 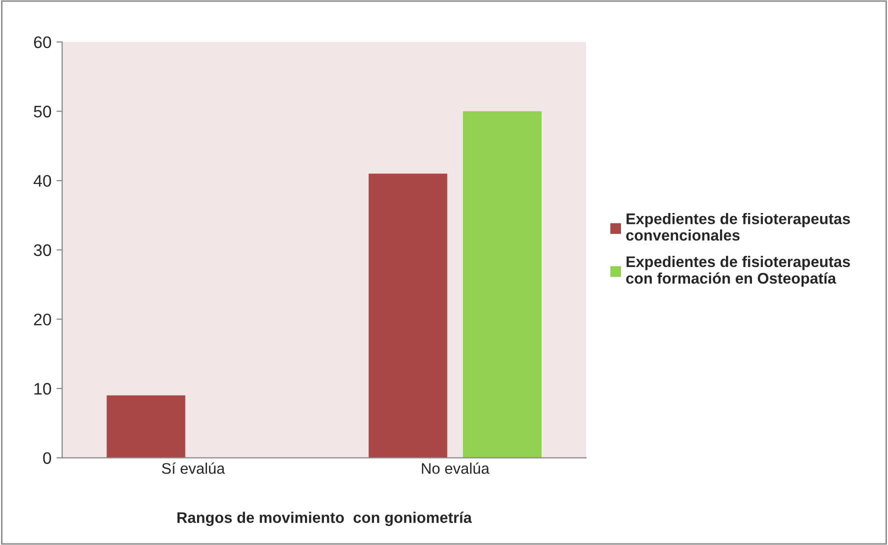 I want to click on y-tick-label: 60, so click(x=43, y=42).